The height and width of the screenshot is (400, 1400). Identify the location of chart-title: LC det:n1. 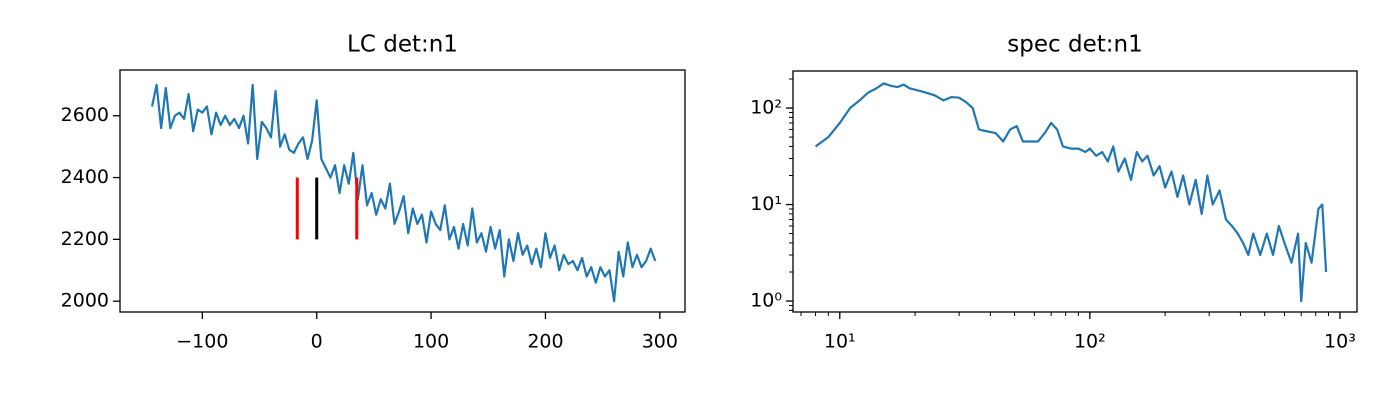
(402, 45).